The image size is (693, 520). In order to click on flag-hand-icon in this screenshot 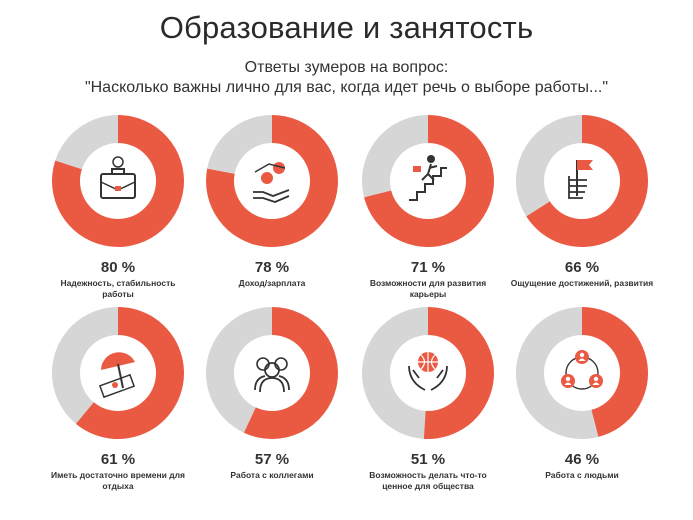, I will do `click(580, 179)`.